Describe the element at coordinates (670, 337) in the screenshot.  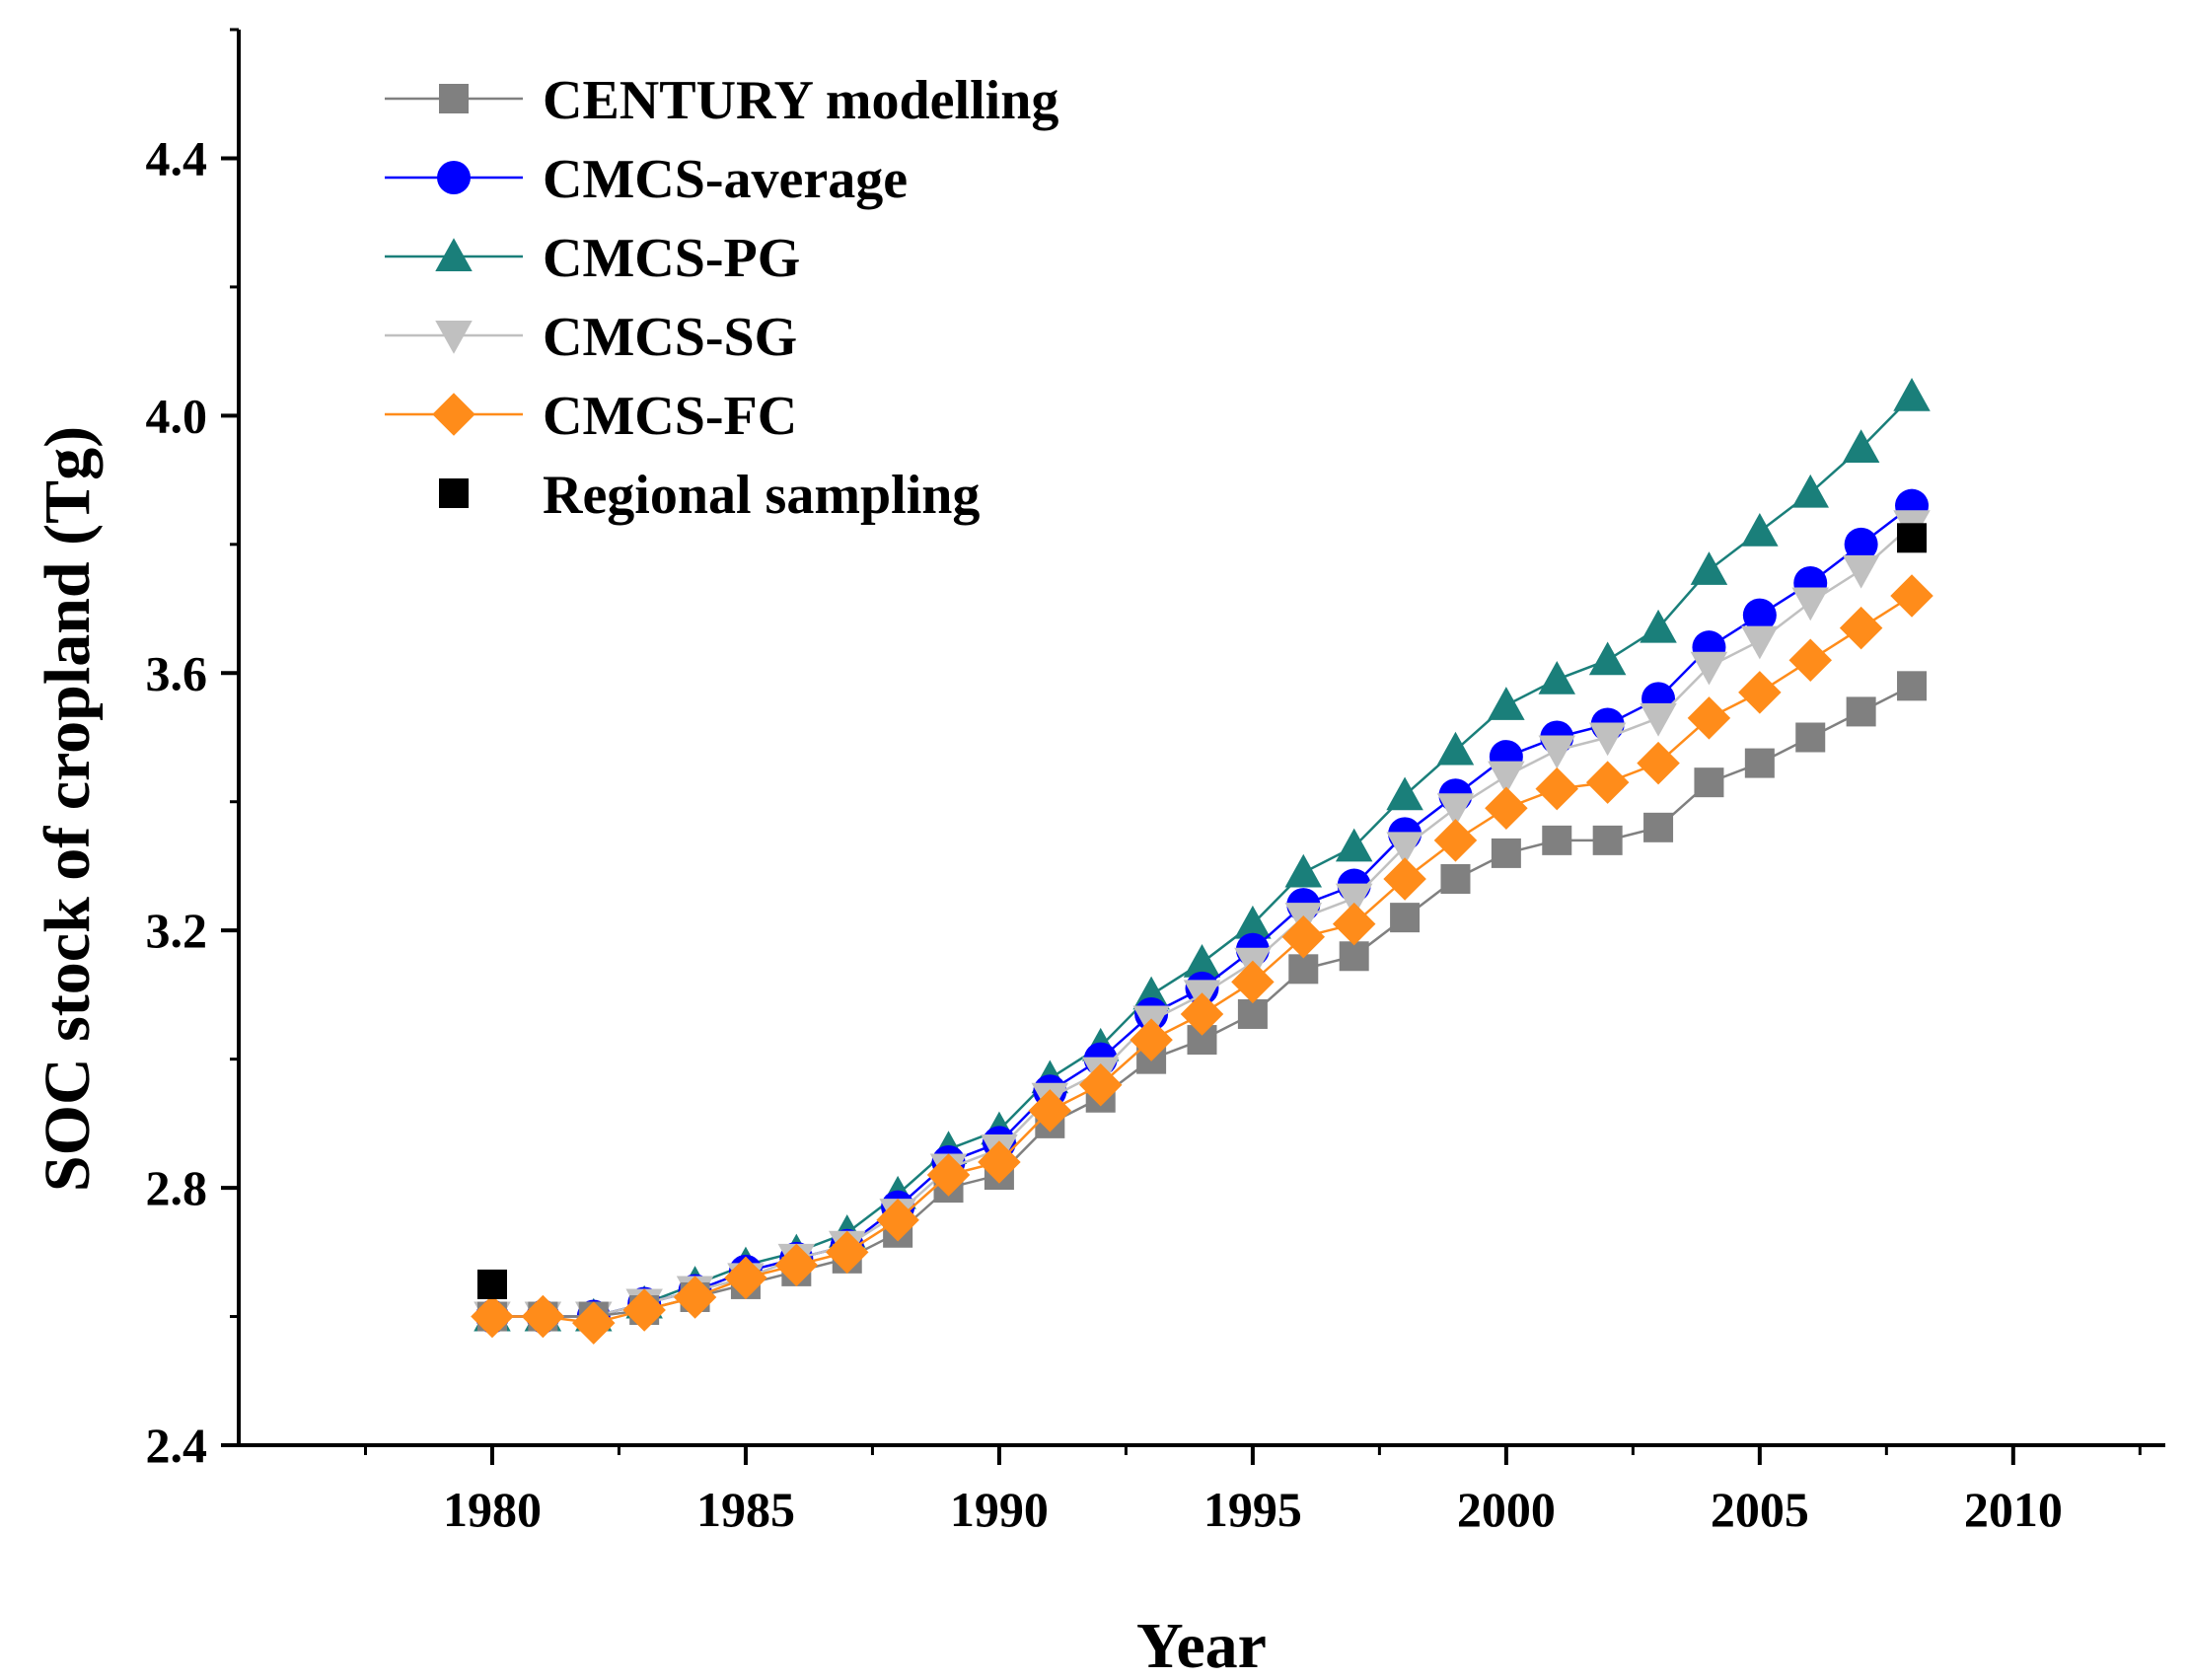
I see `legend-label: CMCS-SG` at that location.